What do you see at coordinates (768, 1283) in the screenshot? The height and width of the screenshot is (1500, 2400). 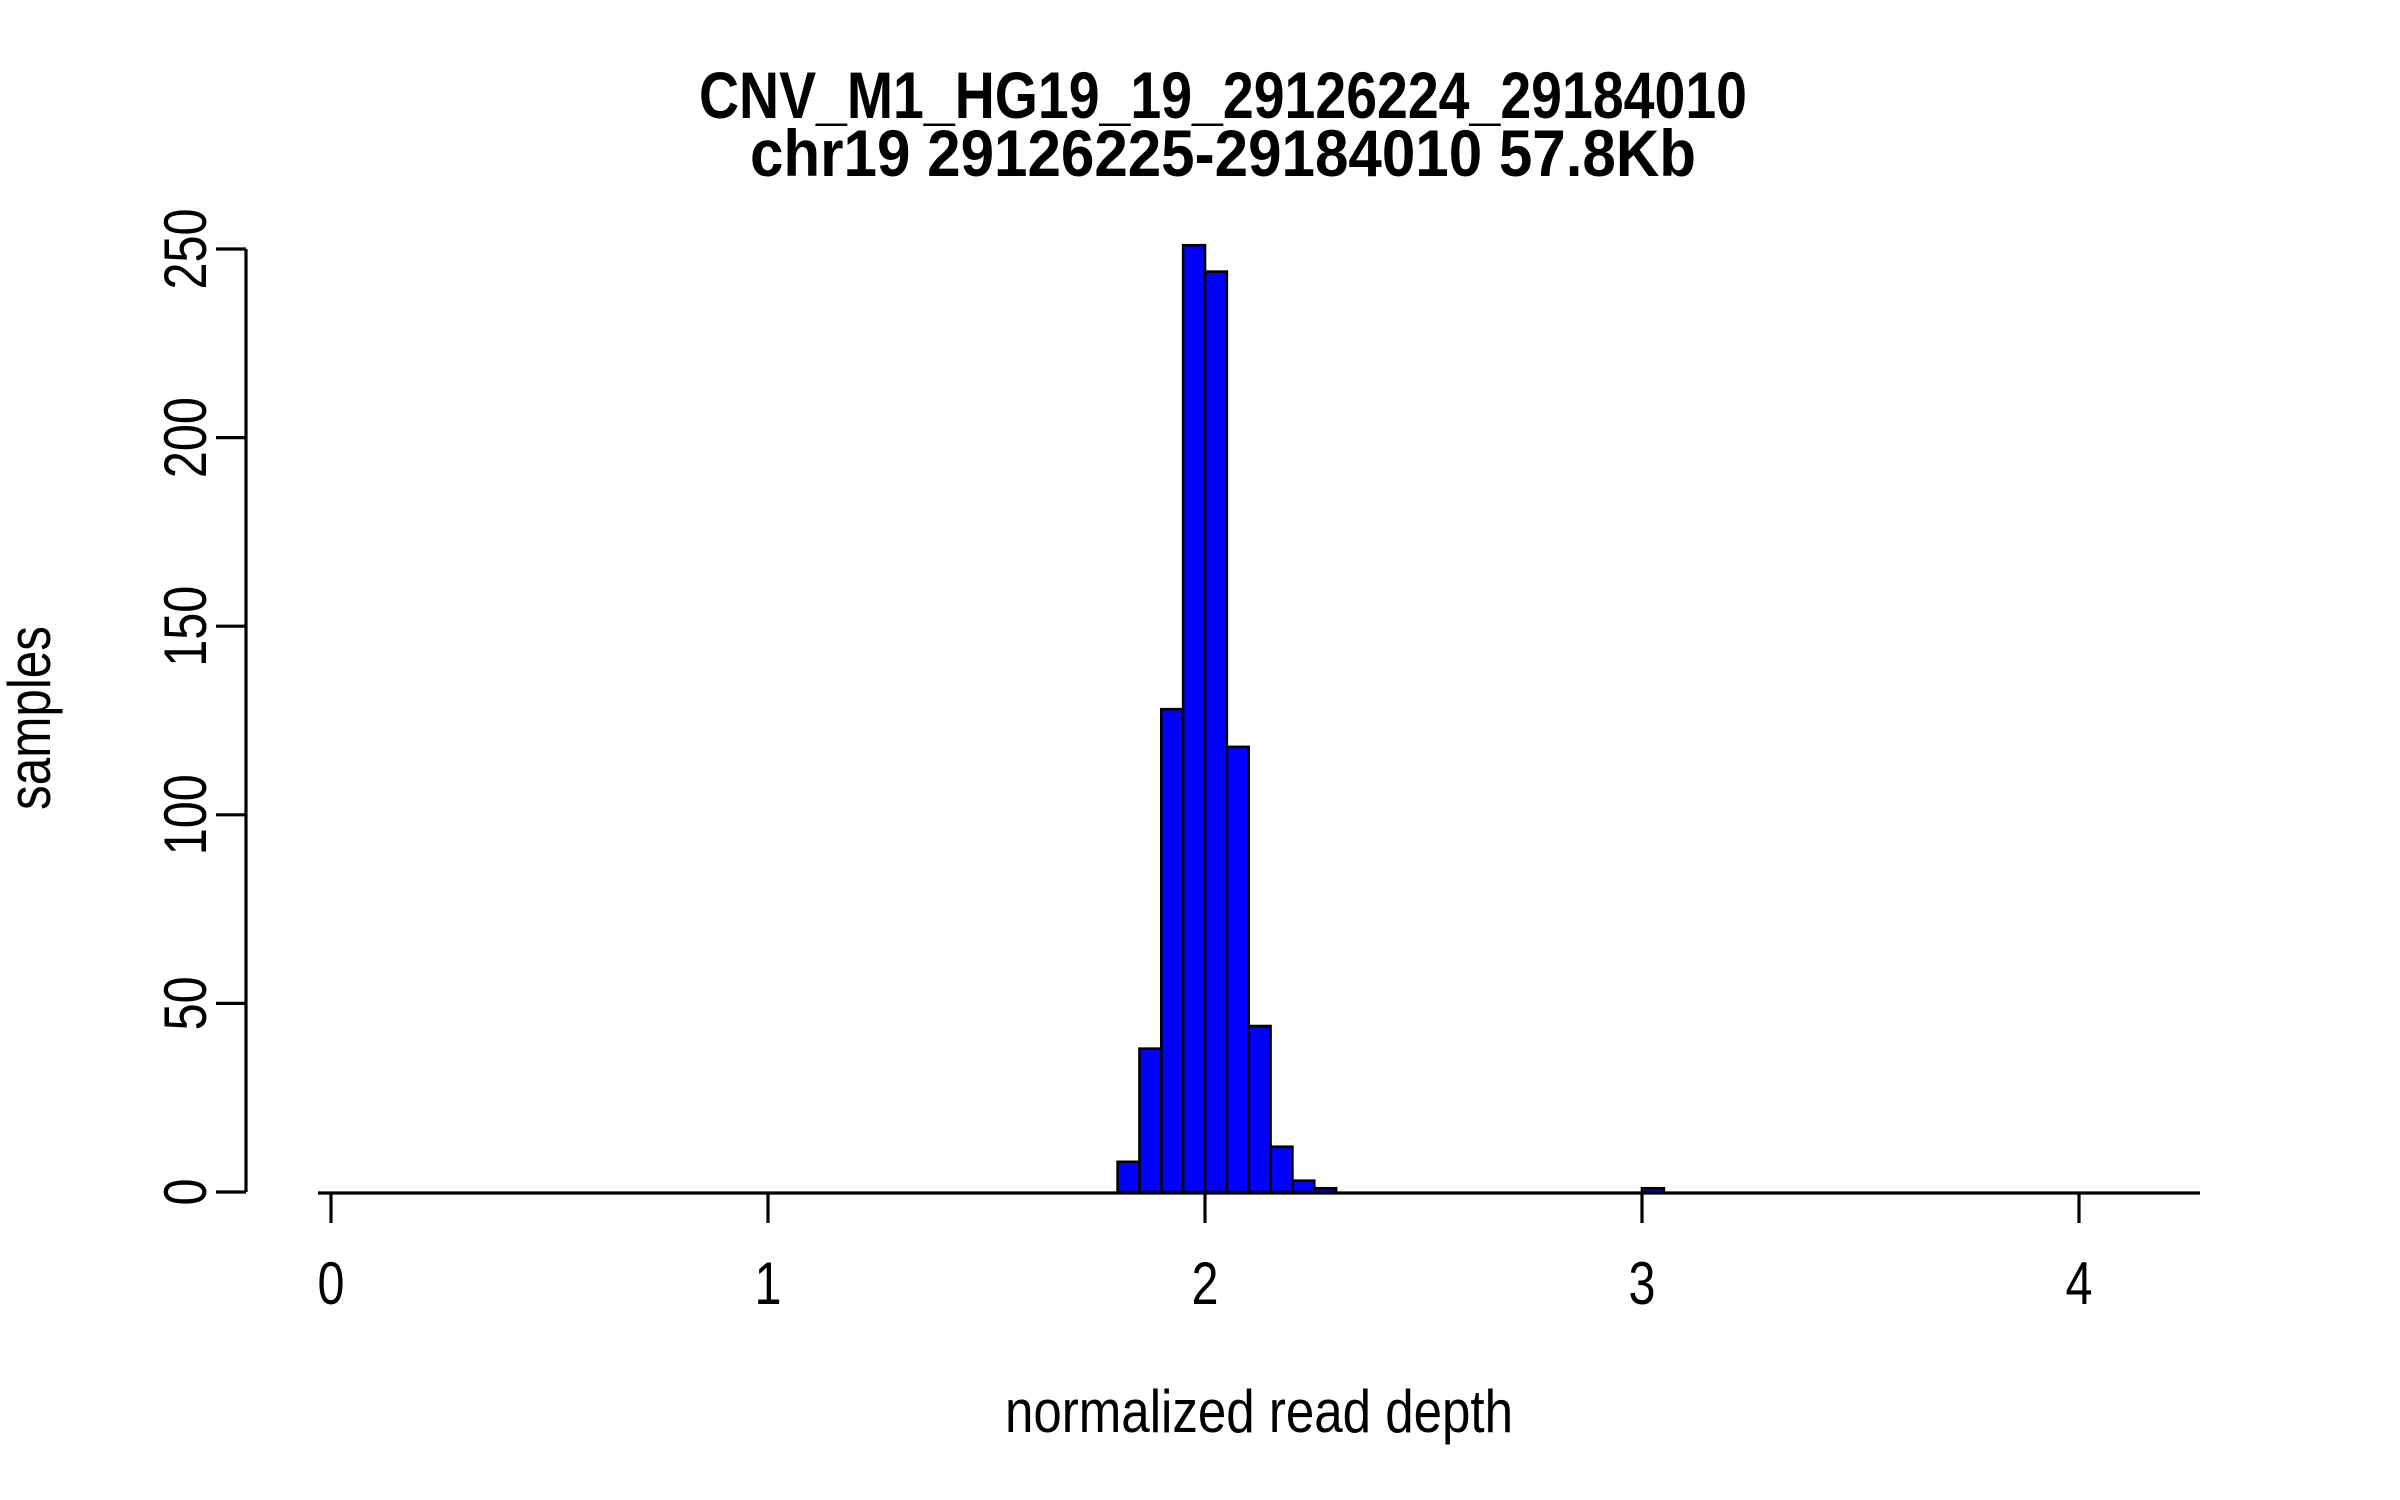 I see `x-tick-label: 1` at bounding box center [768, 1283].